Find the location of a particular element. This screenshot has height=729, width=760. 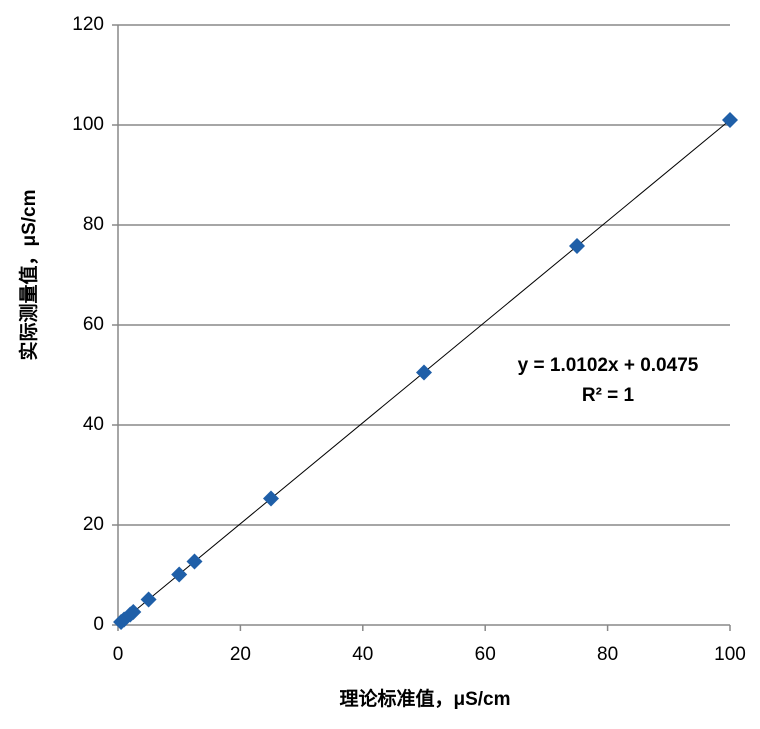

x-axis-label: 理论标准值，μS/cm is located at coordinates (424, 698).